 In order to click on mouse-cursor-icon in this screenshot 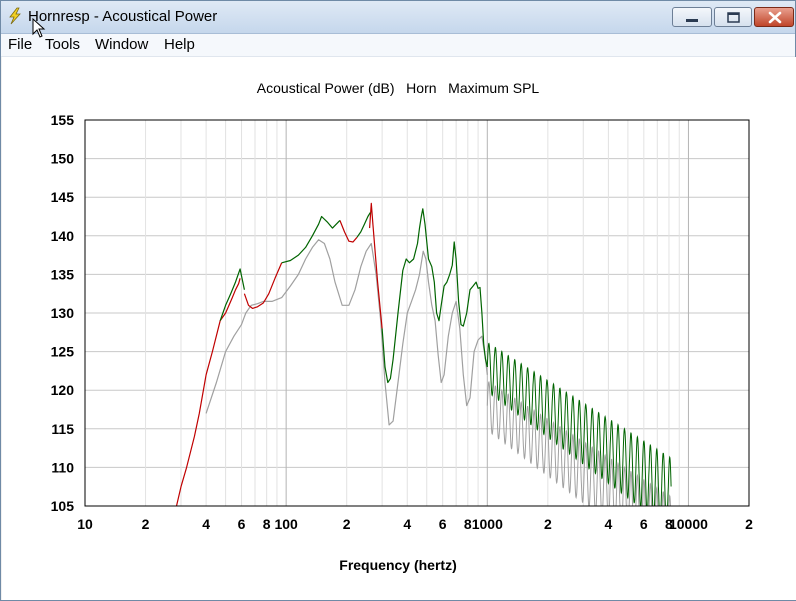, I will do `click(39, 28)`.